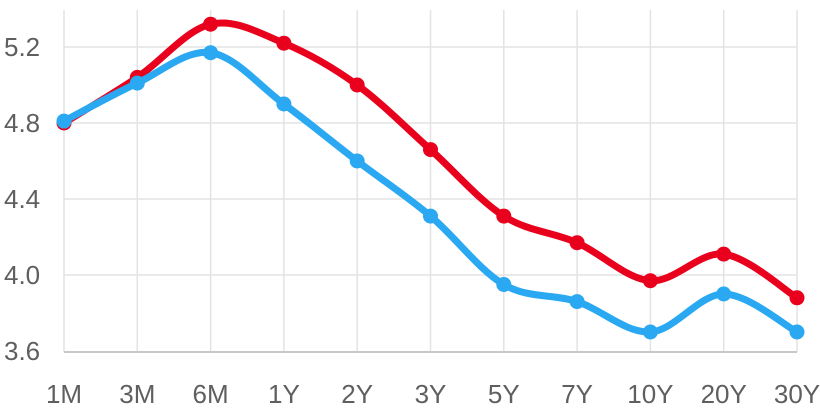 Image resolution: width=820 pixels, height=414 pixels. Describe the element at coordinates (357, 394) in the screenshot. I see `x-tick-label: 2Y` at that location.